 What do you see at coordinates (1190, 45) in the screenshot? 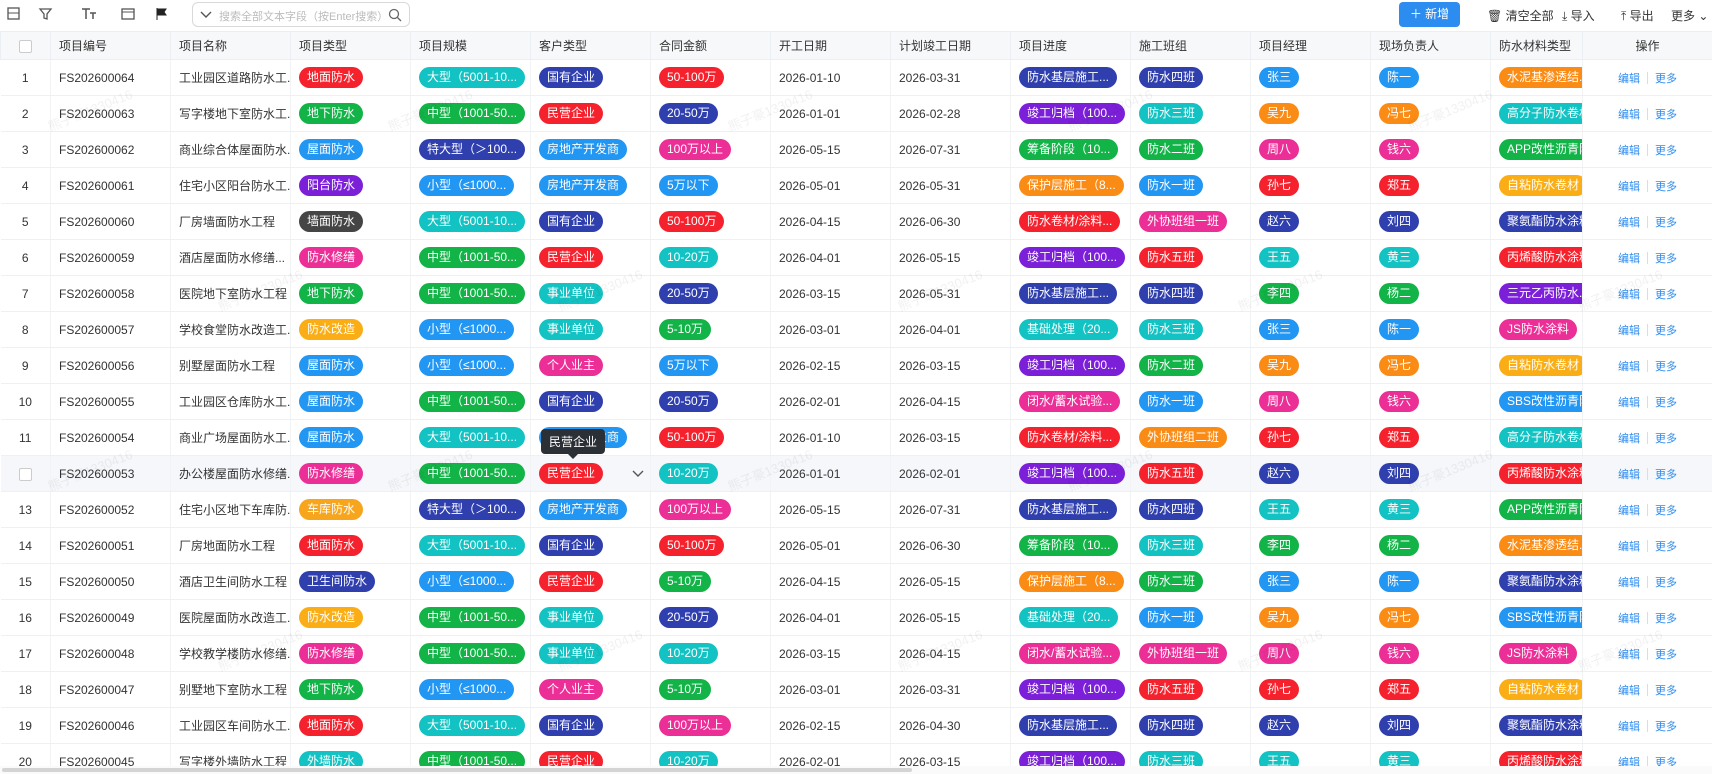
I see `column-header: 施工班组` at bounding box center [1190, 45].